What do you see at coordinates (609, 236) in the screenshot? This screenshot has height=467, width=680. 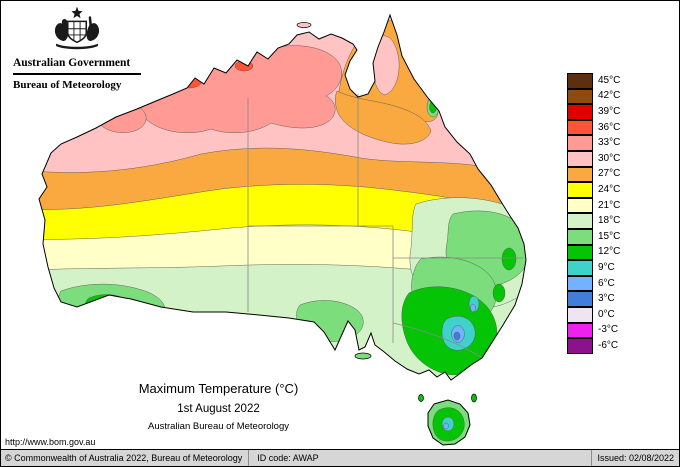 I see `legend-label: 15°C` at bounding box center [609, 236].